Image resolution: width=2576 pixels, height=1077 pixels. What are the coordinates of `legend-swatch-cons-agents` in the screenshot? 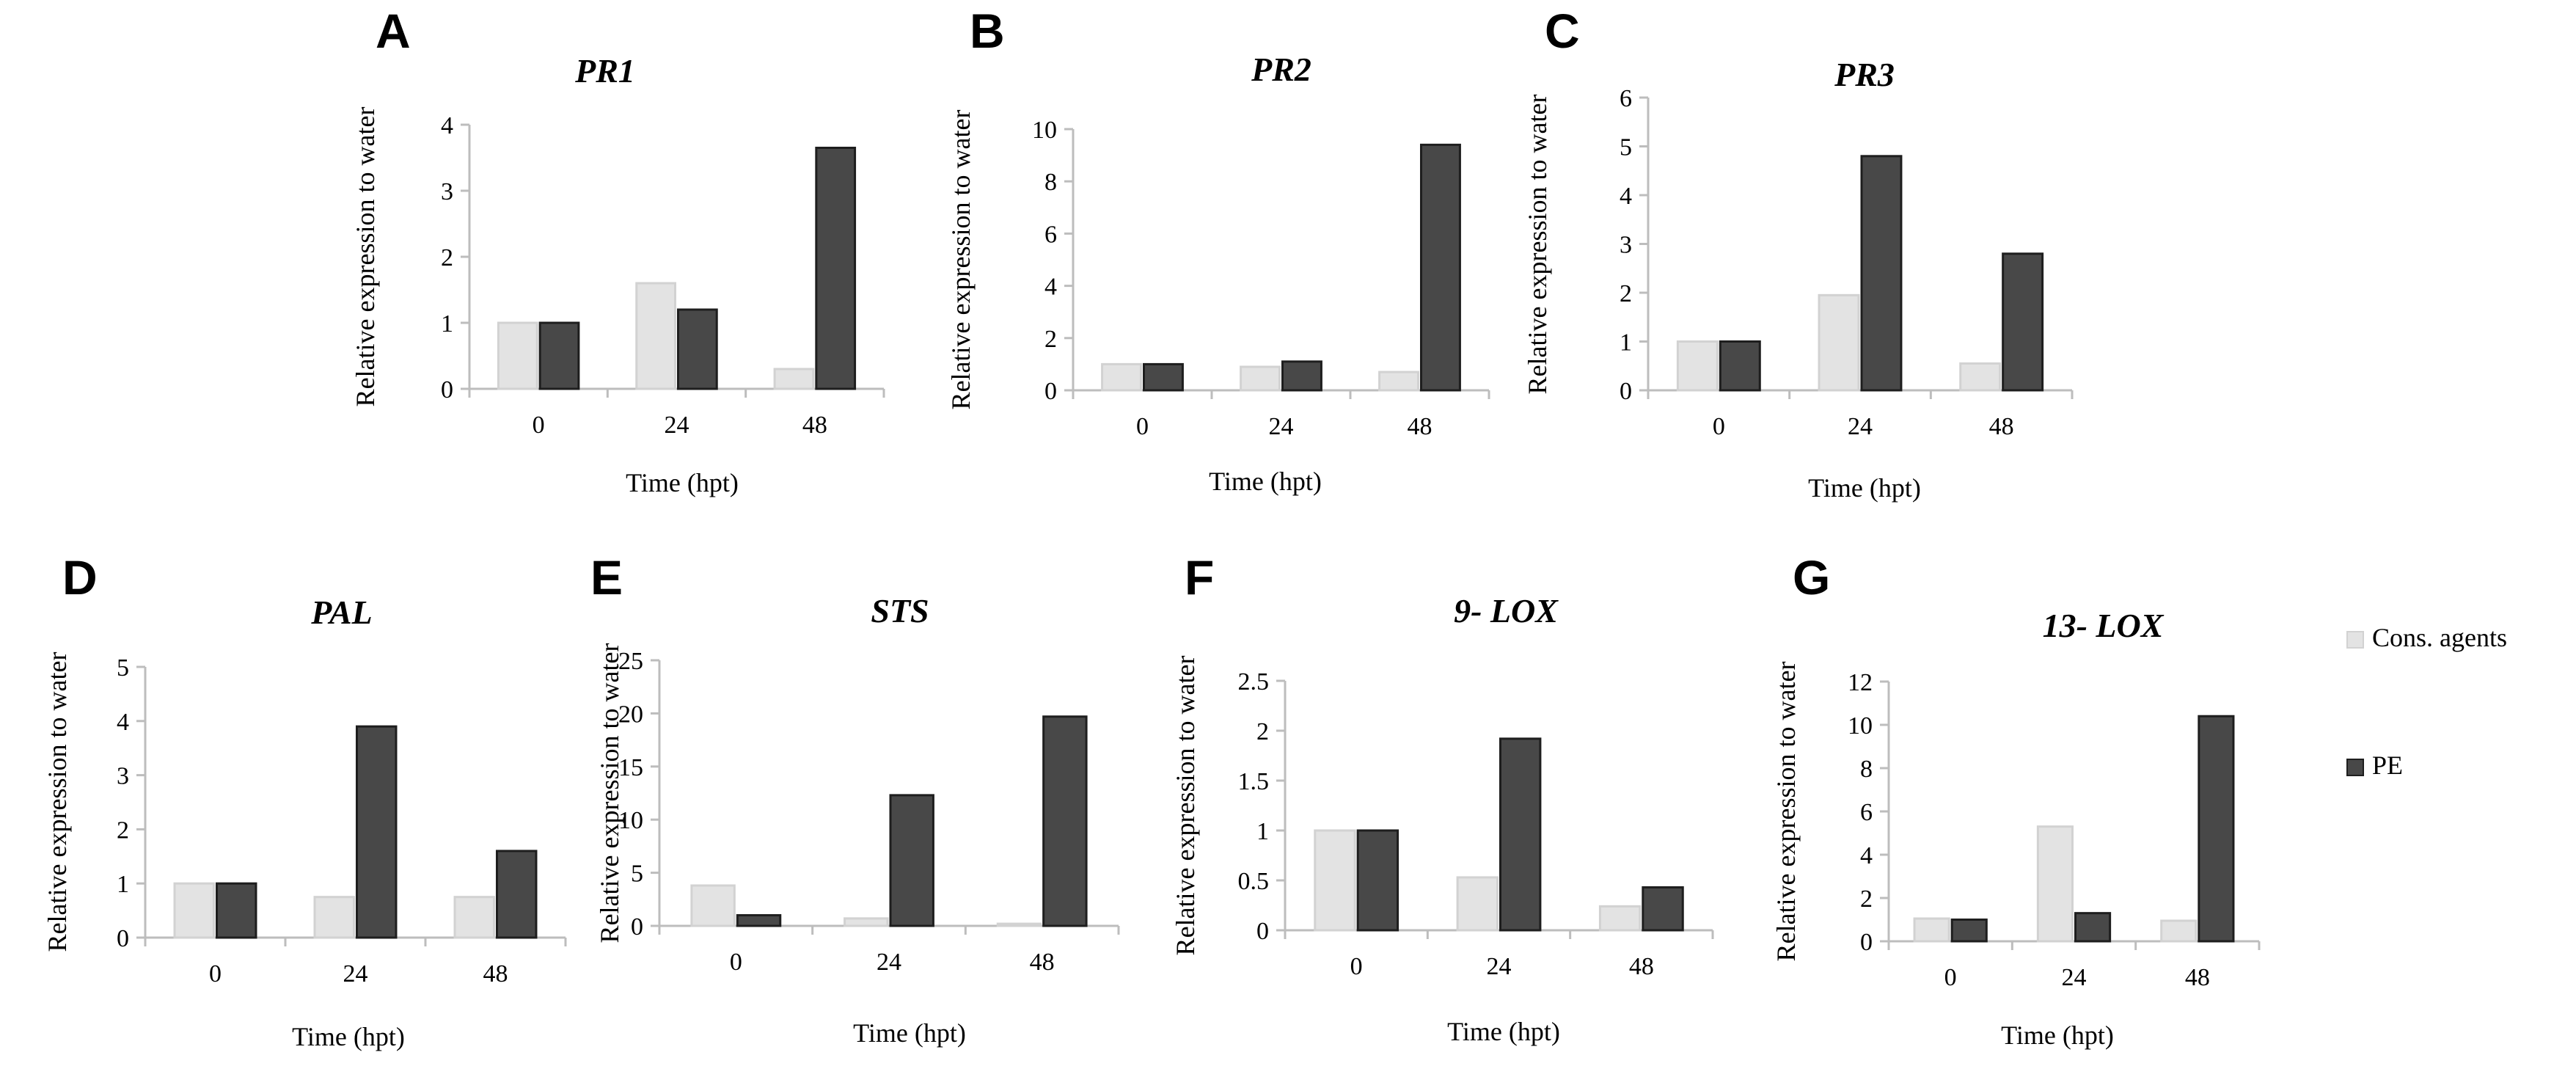 It's located at (2355, 640).